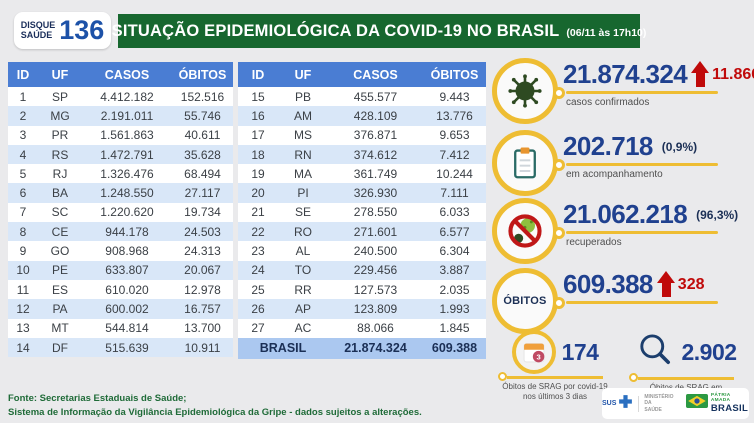 This screenshot has width=754, height=423. Describe the element at coordinates (625, 404) in the screenshot. I see `sus-cross-icon` at that location.